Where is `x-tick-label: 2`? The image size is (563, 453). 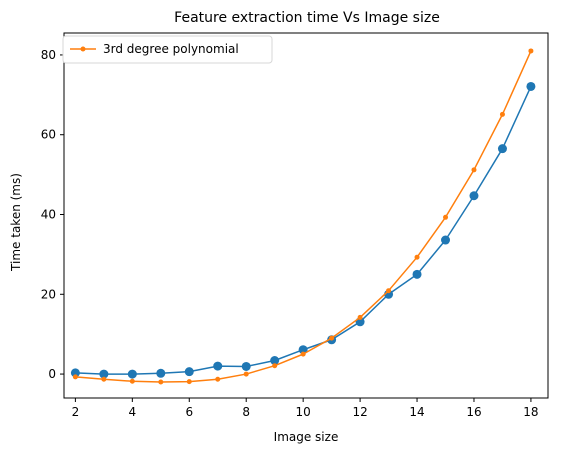
x-tick-label: 2 is located at coordinates (76, 412).